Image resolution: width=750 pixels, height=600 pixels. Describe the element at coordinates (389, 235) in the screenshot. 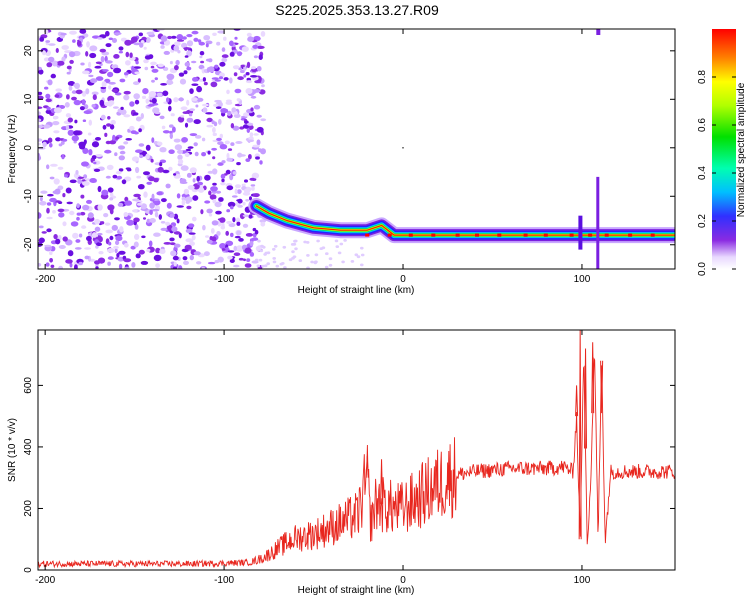

I see `tone-peak` at that location.